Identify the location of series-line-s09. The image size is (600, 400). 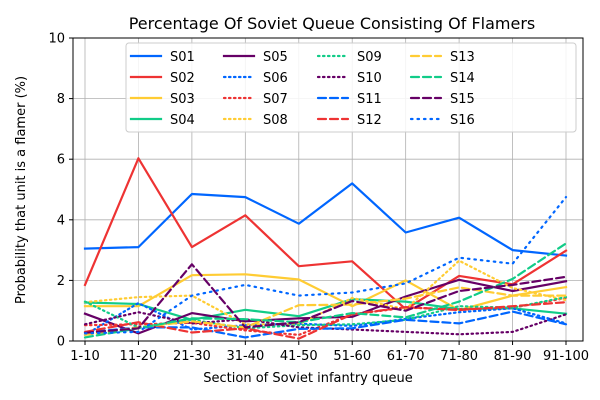
(325, 313).